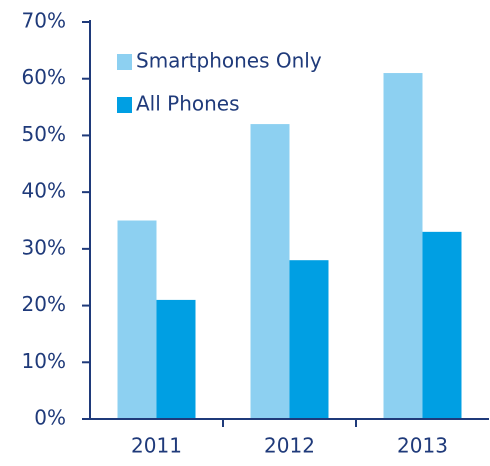 Image resolution: width=490 pixels, height=466 pixels. Describe the element at coordinates (156, 446) in the screenshot. I see `x-tick-label: 2011` at that location.